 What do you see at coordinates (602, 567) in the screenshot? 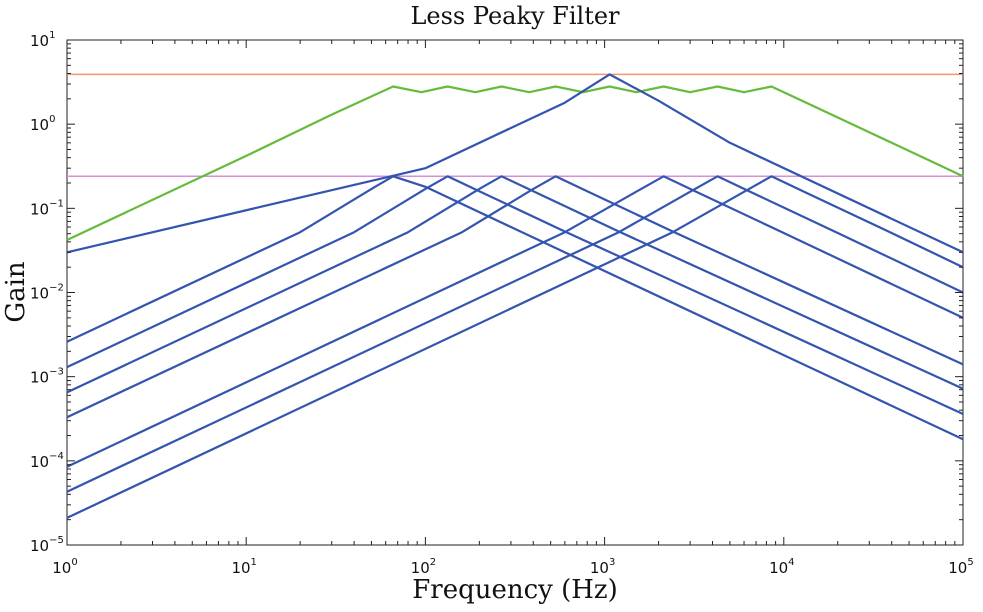
I see `x-tick-label: 10³` at bounding box center [602, 567].